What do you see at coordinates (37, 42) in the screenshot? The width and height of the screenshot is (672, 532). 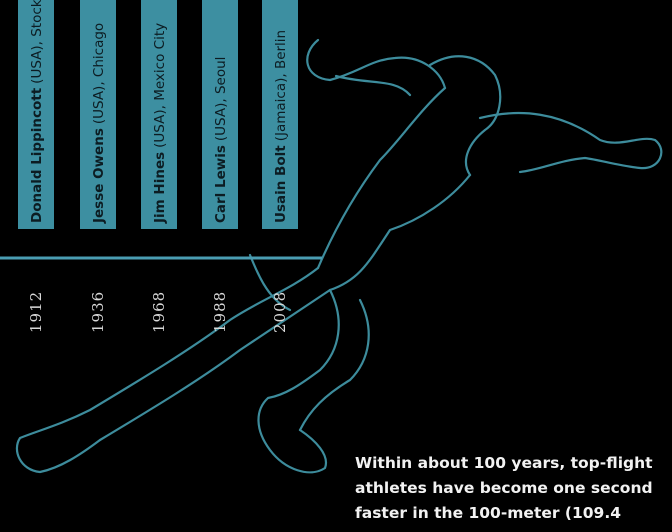 I see `athlete-details: (USA), Stockholm` at bounding box center [37, 42].